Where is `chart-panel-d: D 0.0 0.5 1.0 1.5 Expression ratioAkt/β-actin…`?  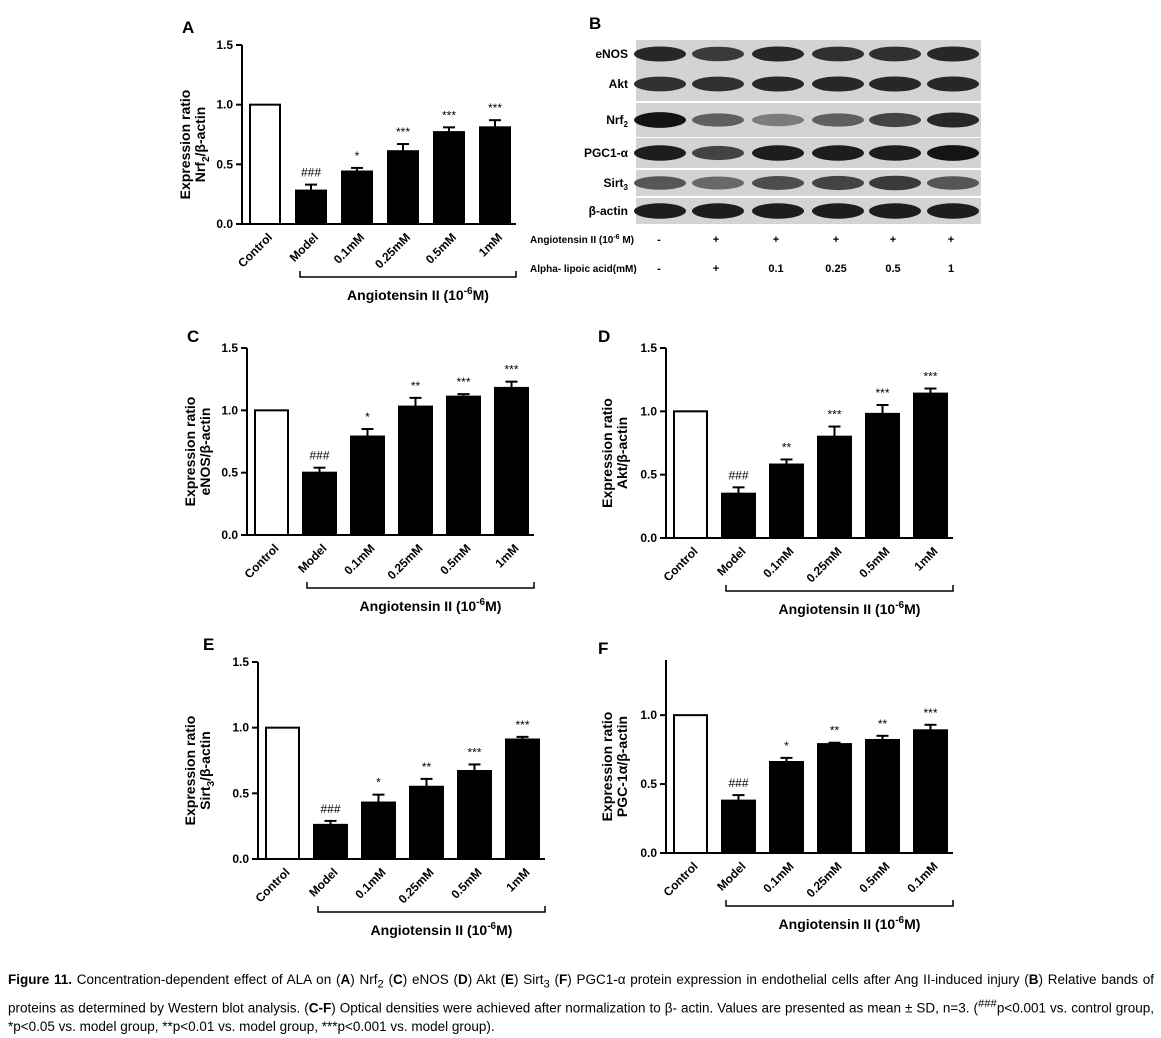
chart-panel-d: D 0.0 0.5 1.0 1.5 Expression ratioAkt/β-actin… is located at coordinates (776, 472).